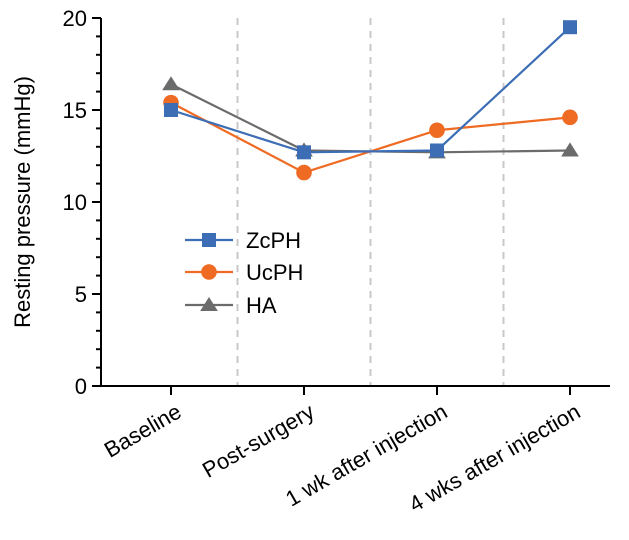  What do you see at coordinates (75, 110) in the screenshot?
I see `y-tick-label: 15` at bounding box center [75, 110].